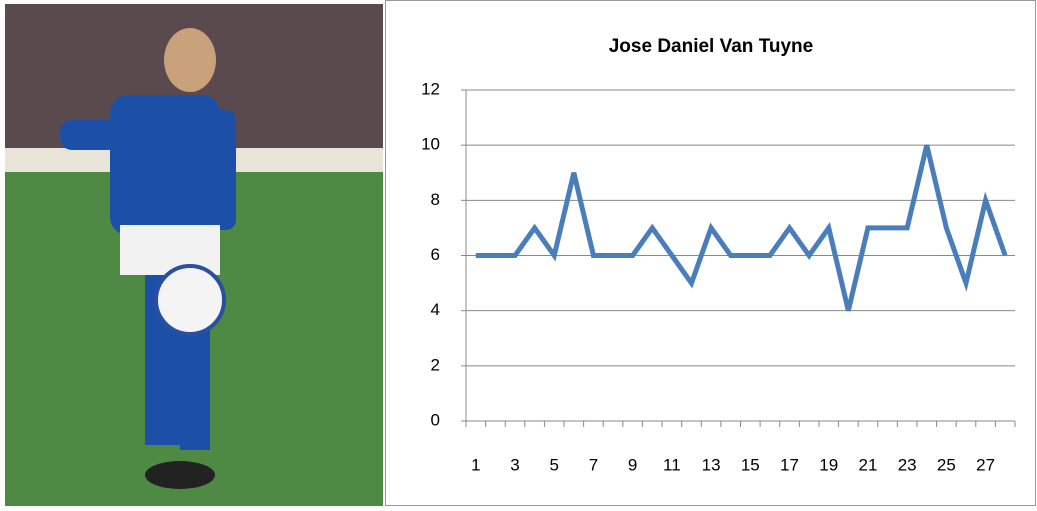 This screenshot has width=1037, height=511. I want to click on x-tick-label: 7, so click(593, 464).